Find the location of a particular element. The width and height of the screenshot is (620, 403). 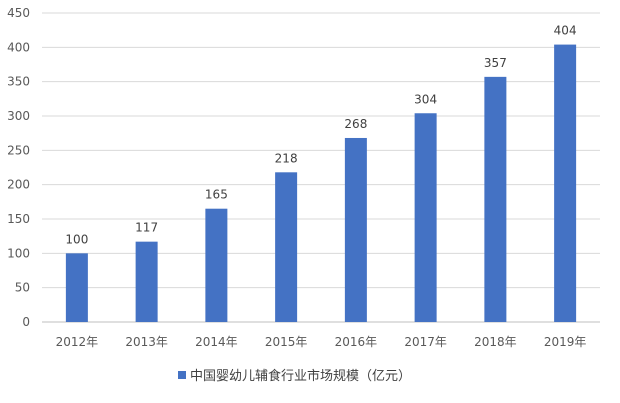

data-label: 218 is located at coordinates (286, 158).